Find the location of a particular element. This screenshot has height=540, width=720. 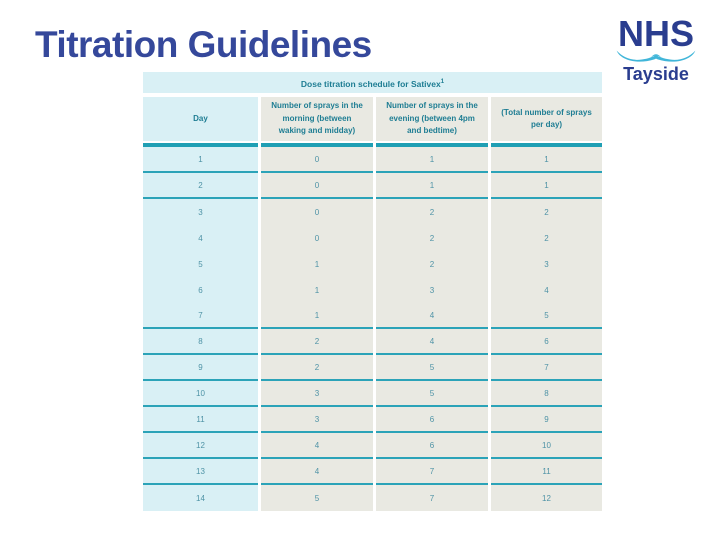

column-header-day: Day is located at coordinates (200, 119).